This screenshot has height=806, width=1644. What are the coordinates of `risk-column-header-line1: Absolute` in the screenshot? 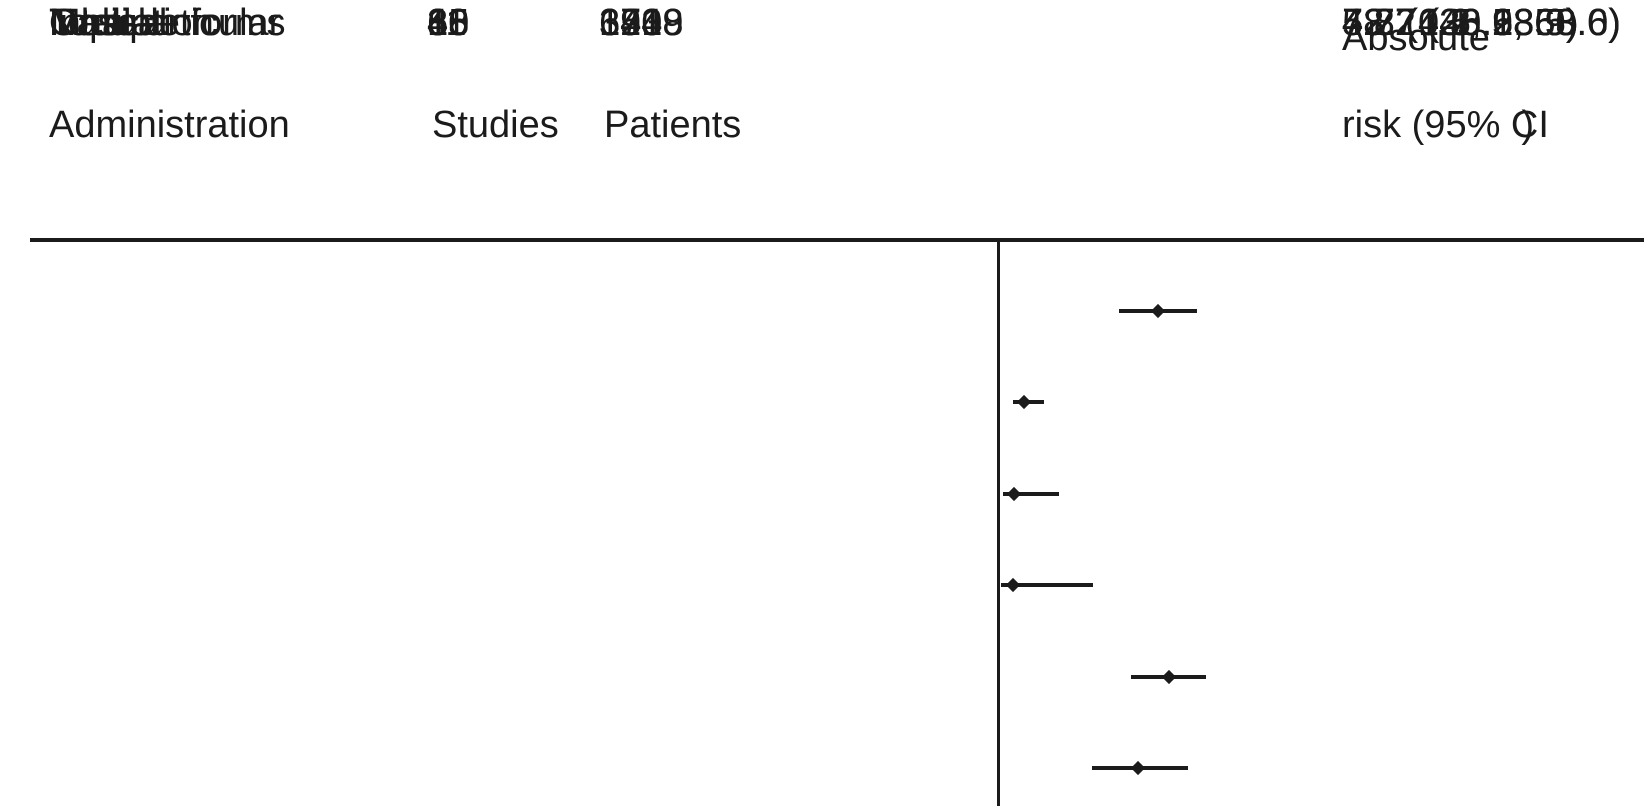 It's located at (1416, 38).